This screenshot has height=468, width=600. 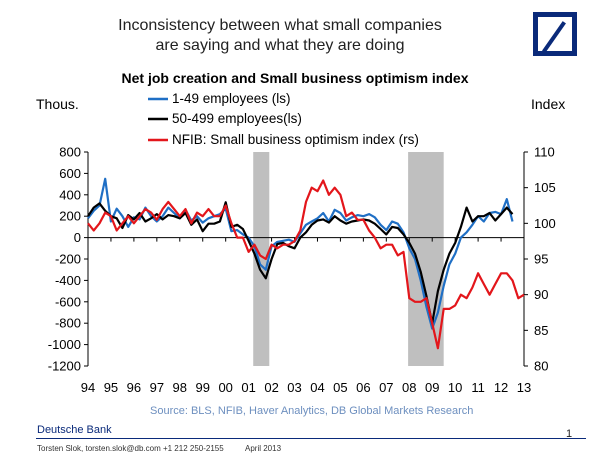 What do you see at coordinates (157, 387) in the screenshot?
I see `x-tick-label: 97` at bounding box center [157, 387].